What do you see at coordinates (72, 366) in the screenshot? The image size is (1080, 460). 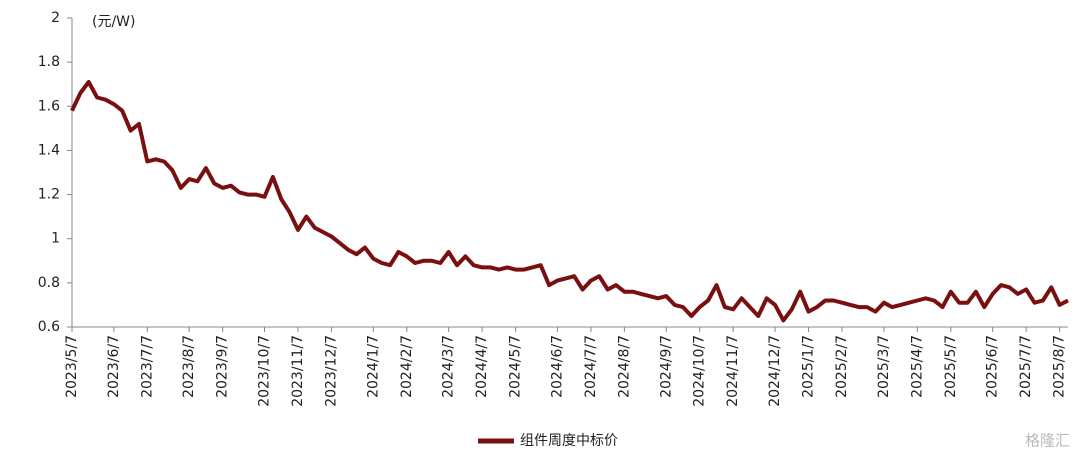 I see `x-tick-label: 2023/5/7` at bounding box center [72, 366].